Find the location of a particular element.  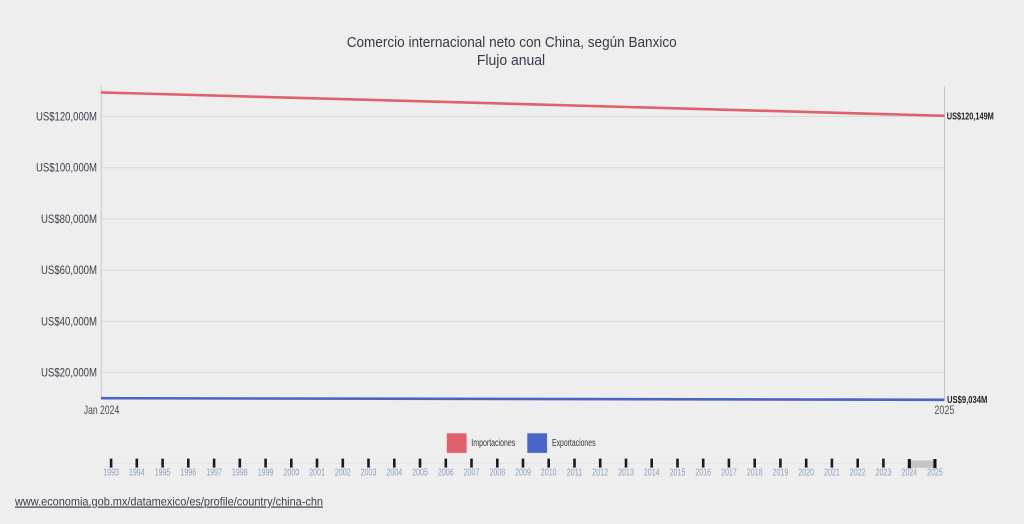

svg-text: Jan 2024 is located at coordinates (102, 410).